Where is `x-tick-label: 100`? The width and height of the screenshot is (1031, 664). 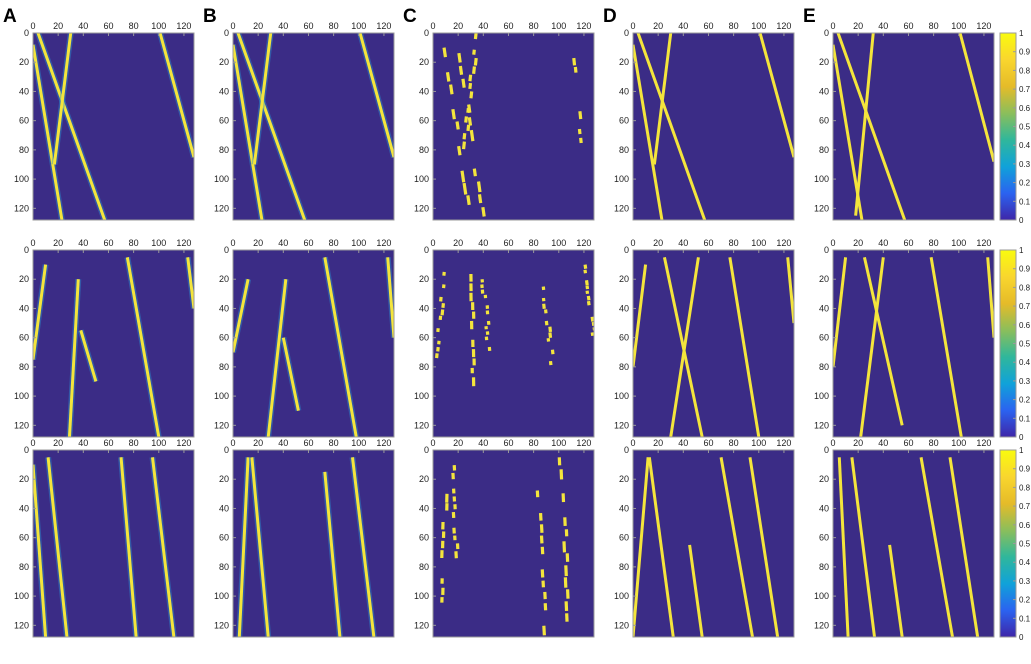
x-tick-label: 100 is located at coordinates (358, 26).